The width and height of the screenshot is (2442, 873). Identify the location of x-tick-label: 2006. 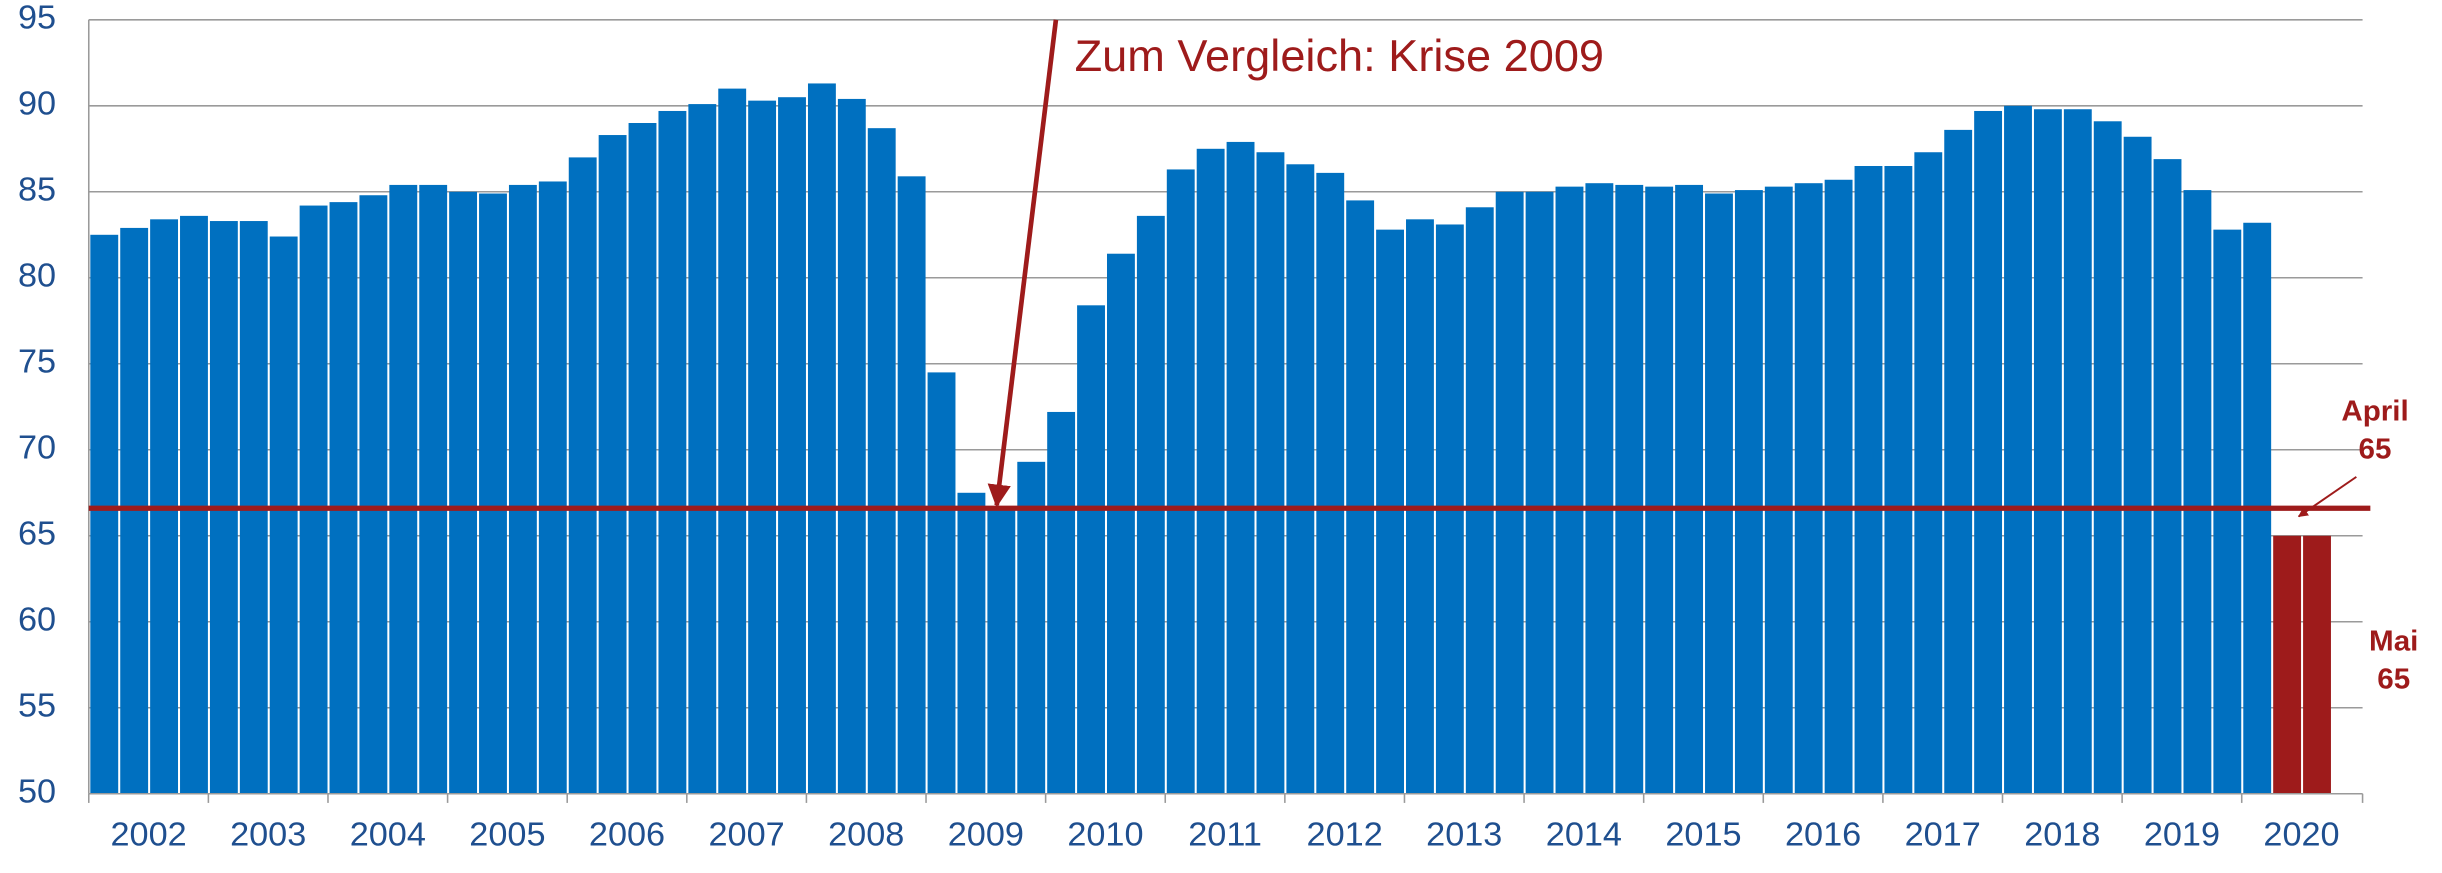
(627, 835).